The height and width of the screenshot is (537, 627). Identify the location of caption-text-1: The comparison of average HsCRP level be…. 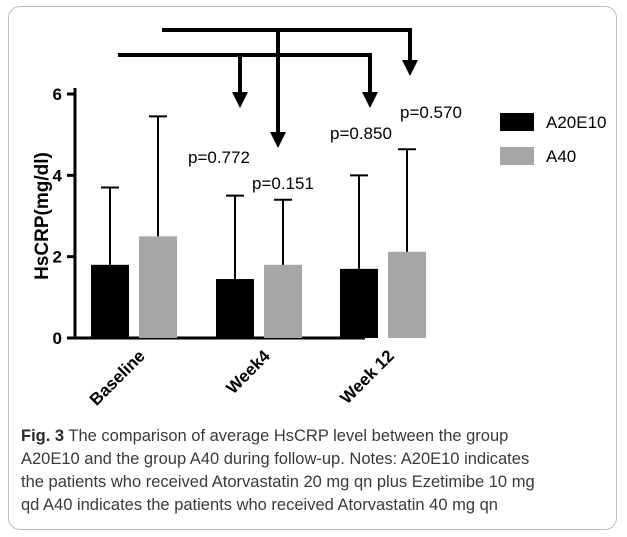
(288, 436).